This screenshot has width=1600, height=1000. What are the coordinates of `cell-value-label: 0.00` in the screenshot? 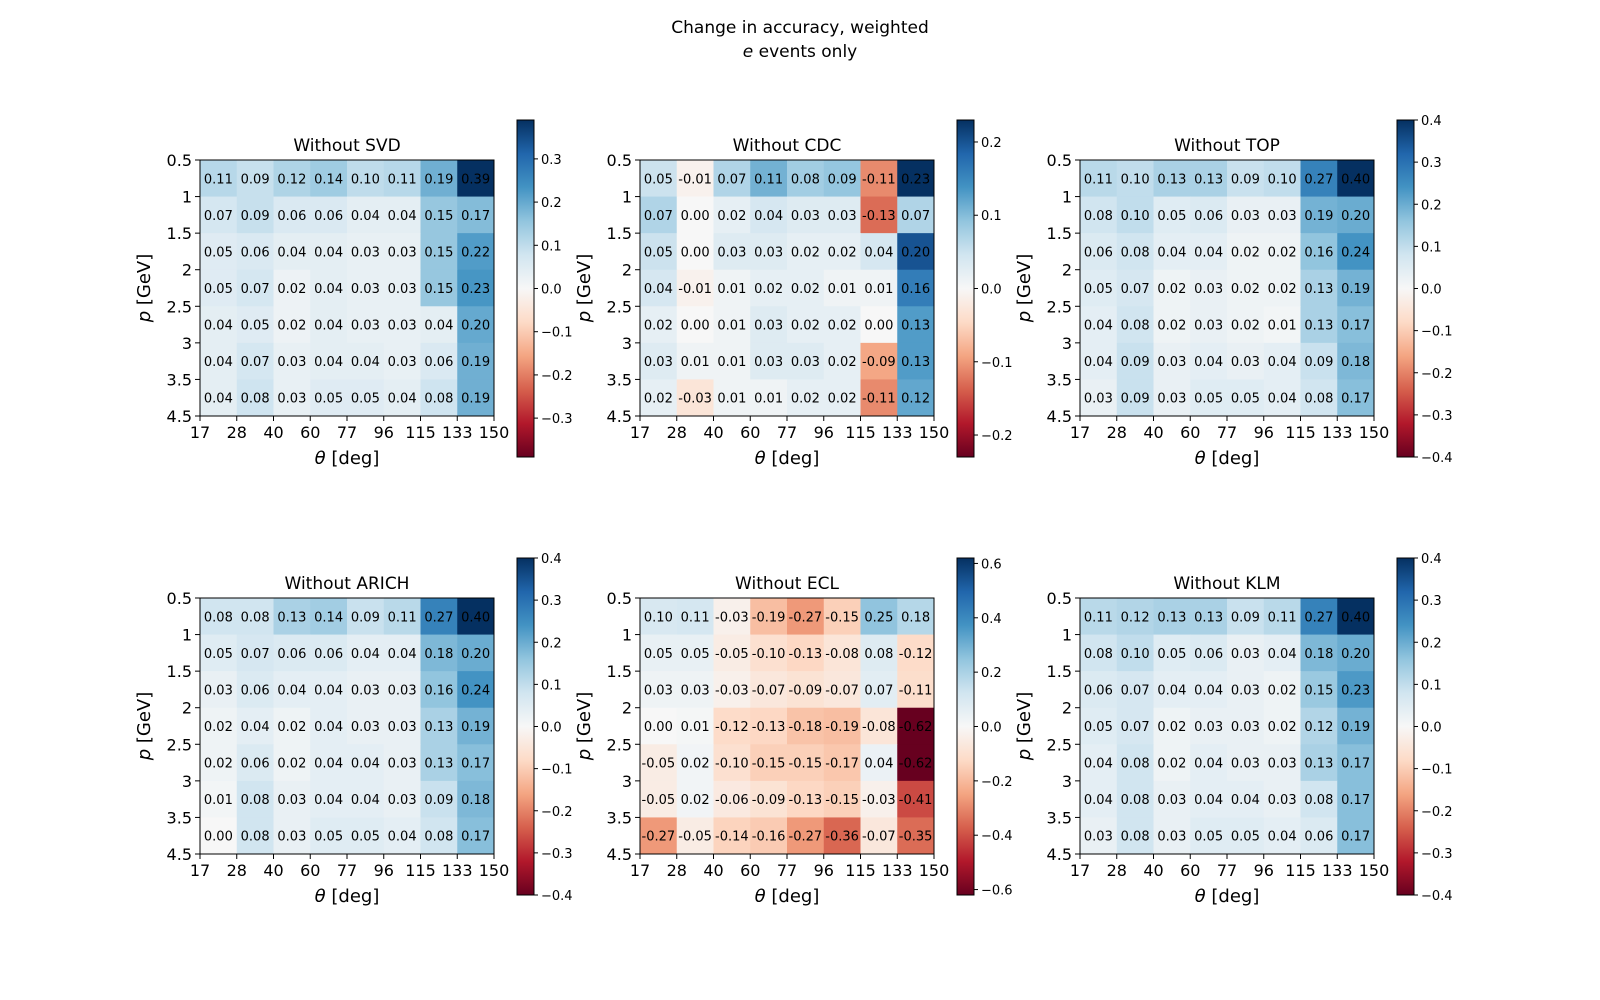 It's located at (218, 837).